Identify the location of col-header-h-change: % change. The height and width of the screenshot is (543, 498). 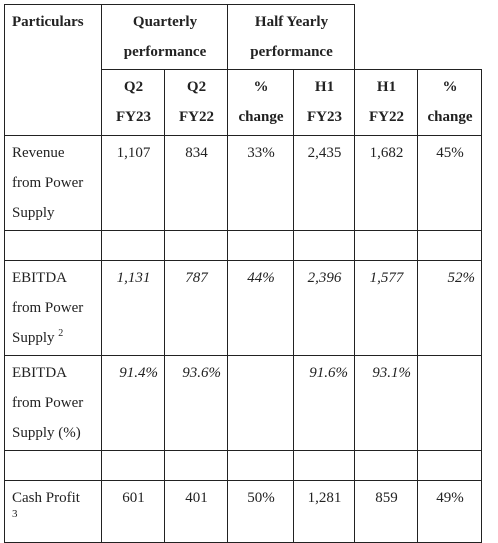
(449, 102).